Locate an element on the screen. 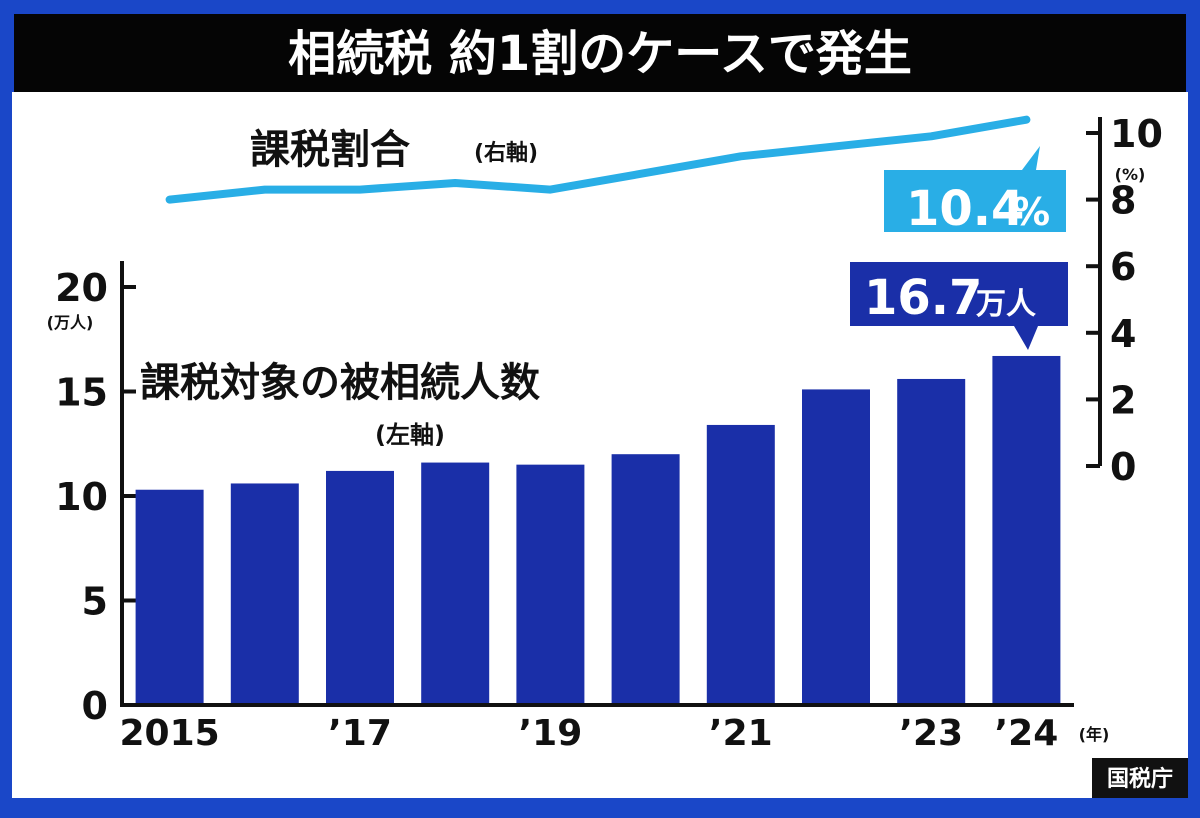 The image size is (1200, 818). bar-2022 is located at coordinates (836, 547).